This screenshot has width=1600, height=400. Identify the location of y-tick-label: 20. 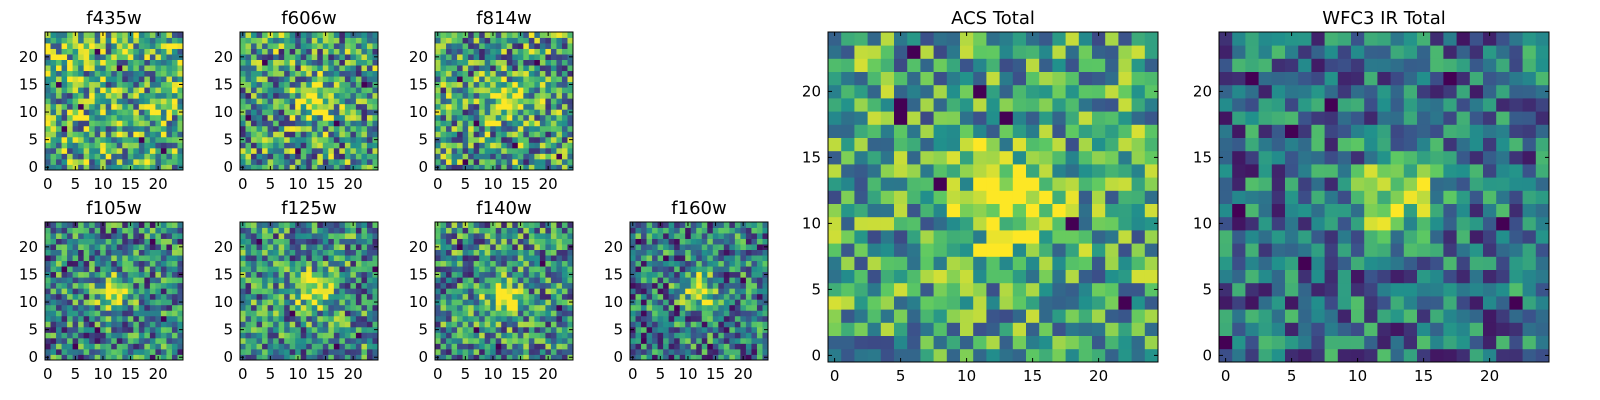
(418, 247).